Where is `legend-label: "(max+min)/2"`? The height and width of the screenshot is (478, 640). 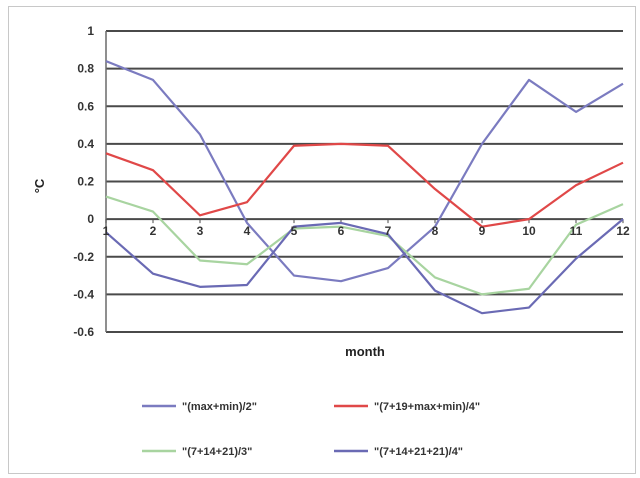
legend-label: "(max+min)/2" is located at coordinates (219, 407).